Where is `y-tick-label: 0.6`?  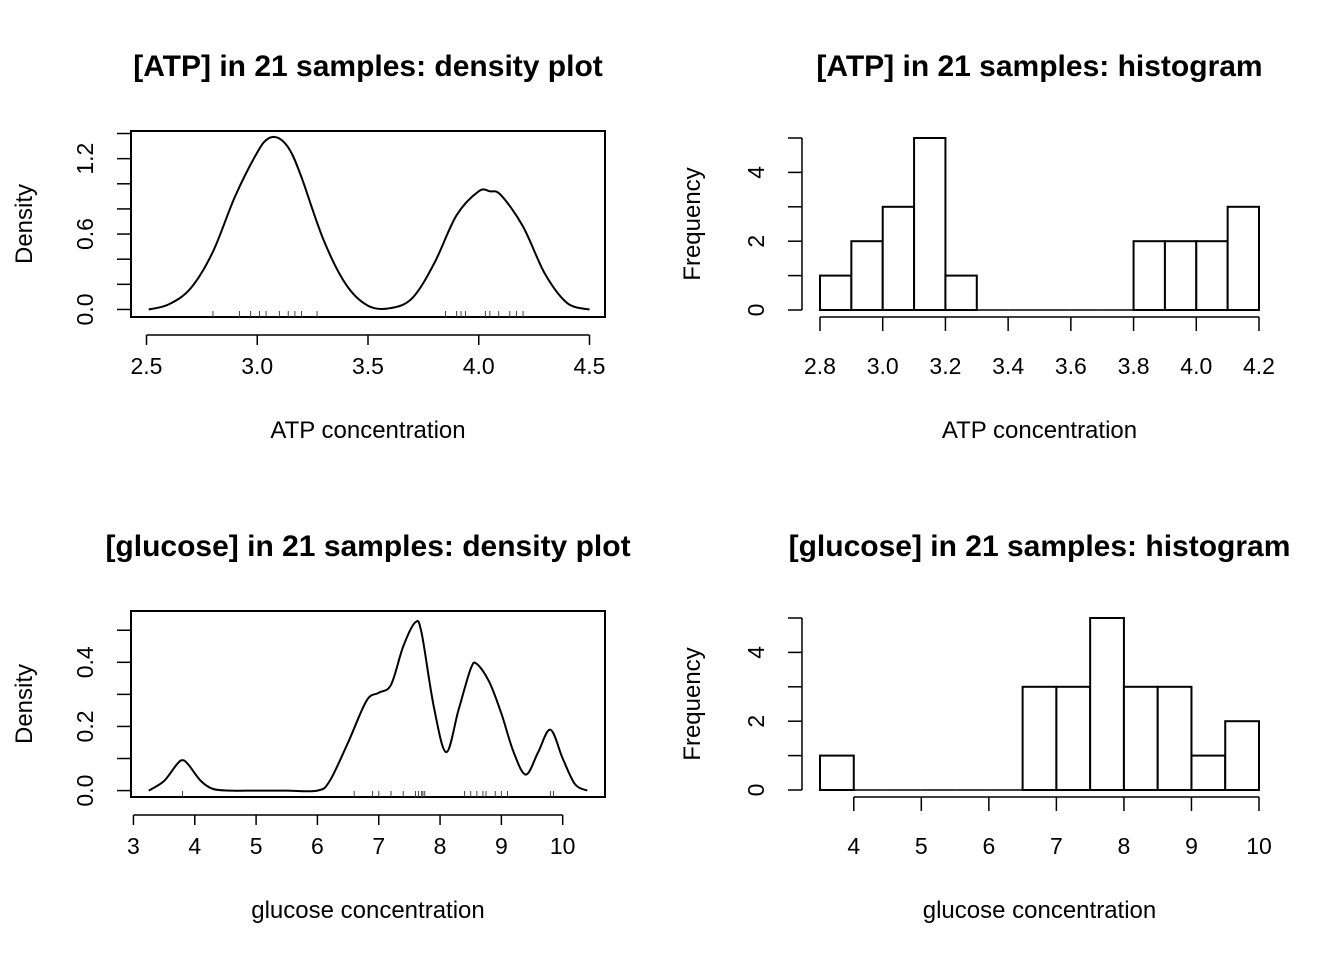 y-tick-label: 0.6 is located at coordinates (85, 234).